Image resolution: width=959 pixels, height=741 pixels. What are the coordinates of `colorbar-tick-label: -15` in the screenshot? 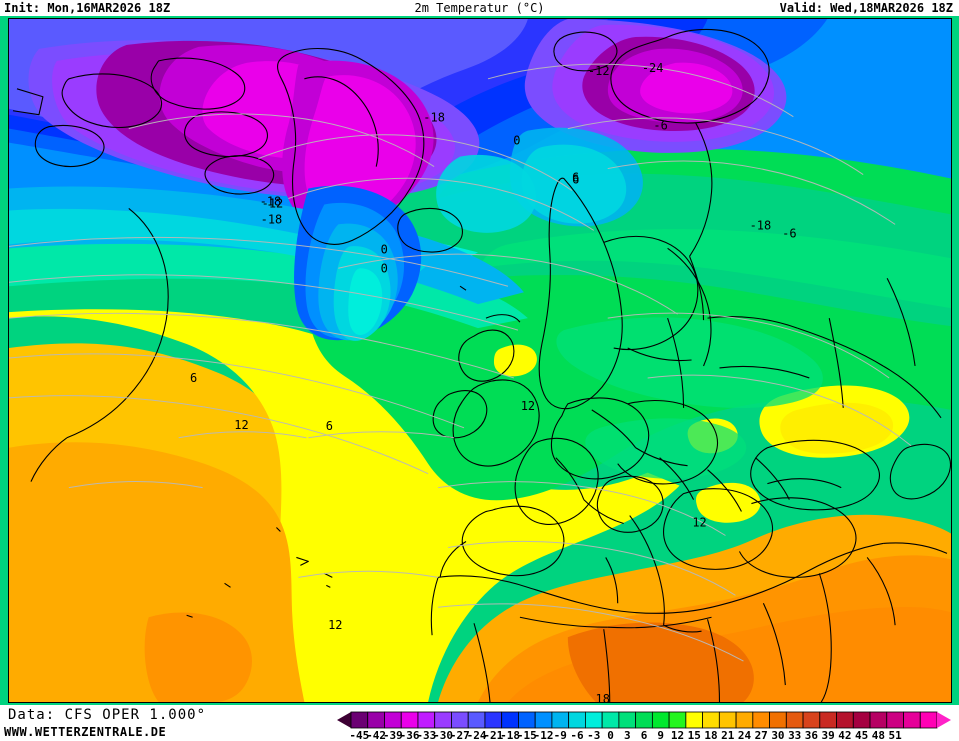 It's located at (527, 735).